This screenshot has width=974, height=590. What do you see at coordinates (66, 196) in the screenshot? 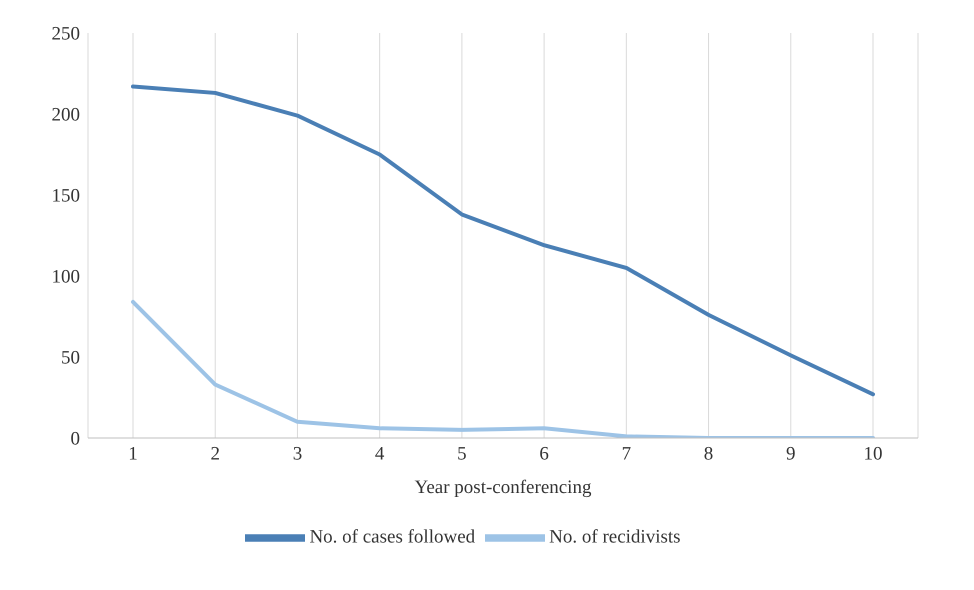
I see `y-tick-label: 150` at bounding box center [66, 196].